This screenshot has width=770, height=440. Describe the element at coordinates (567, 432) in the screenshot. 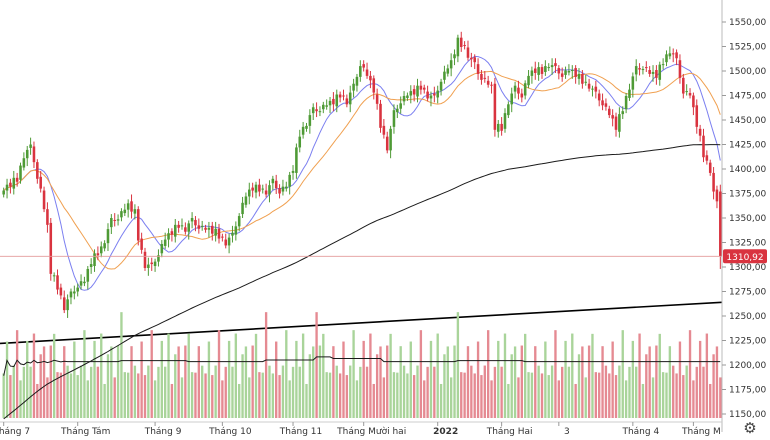

I see `time-tick-label: 3` at that location.